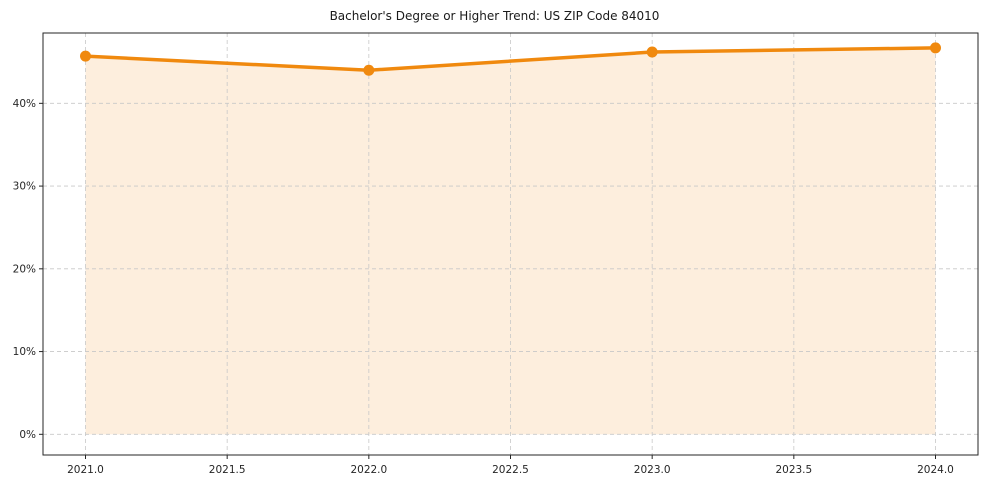 The image size is (989, 490). I want to click on x-tick-label: 2023.0, so click(652, 470).